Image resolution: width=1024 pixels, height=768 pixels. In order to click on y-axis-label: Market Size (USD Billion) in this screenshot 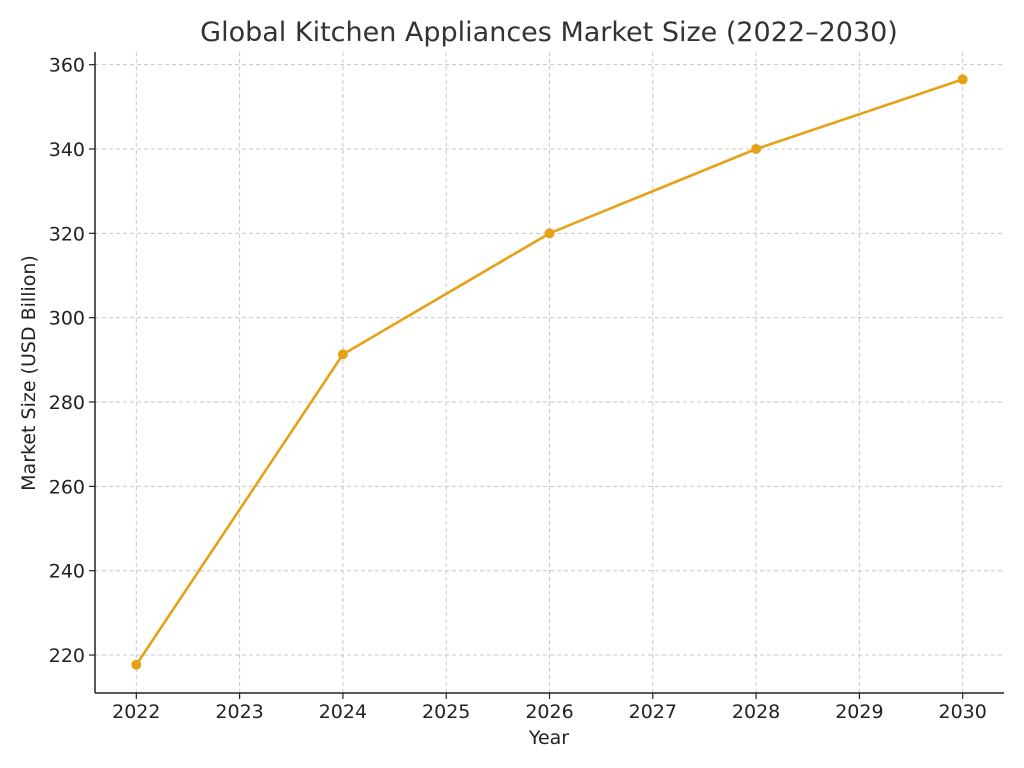, I will do `click(29, 373)`.